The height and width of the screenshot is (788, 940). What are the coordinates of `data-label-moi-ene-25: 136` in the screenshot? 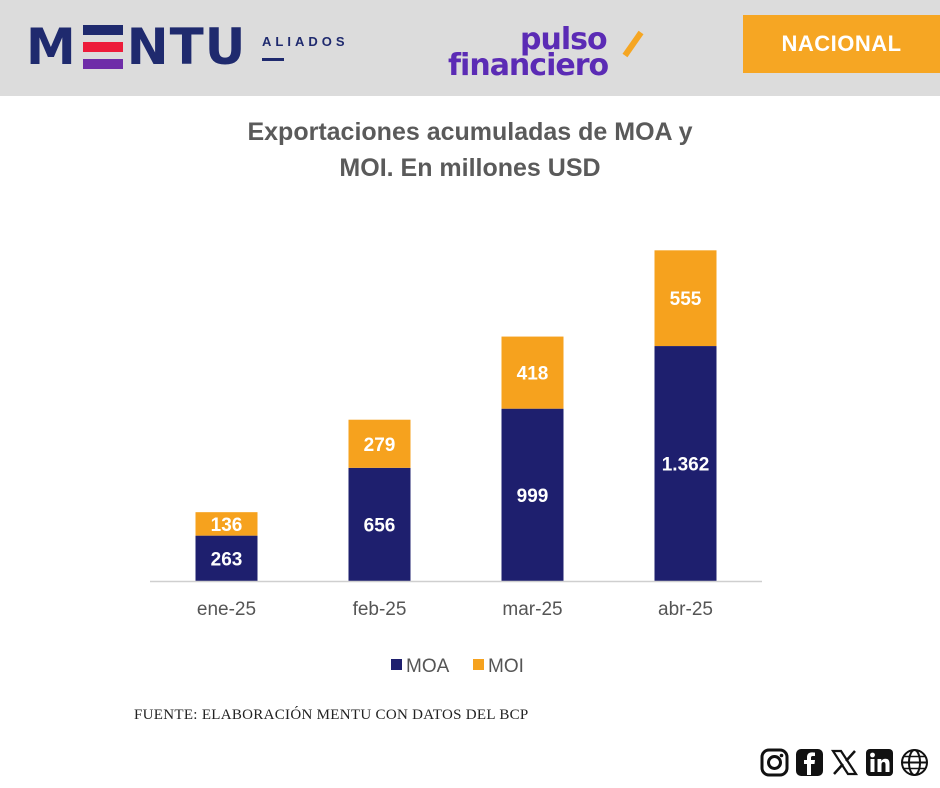 It's located at (227, 525).